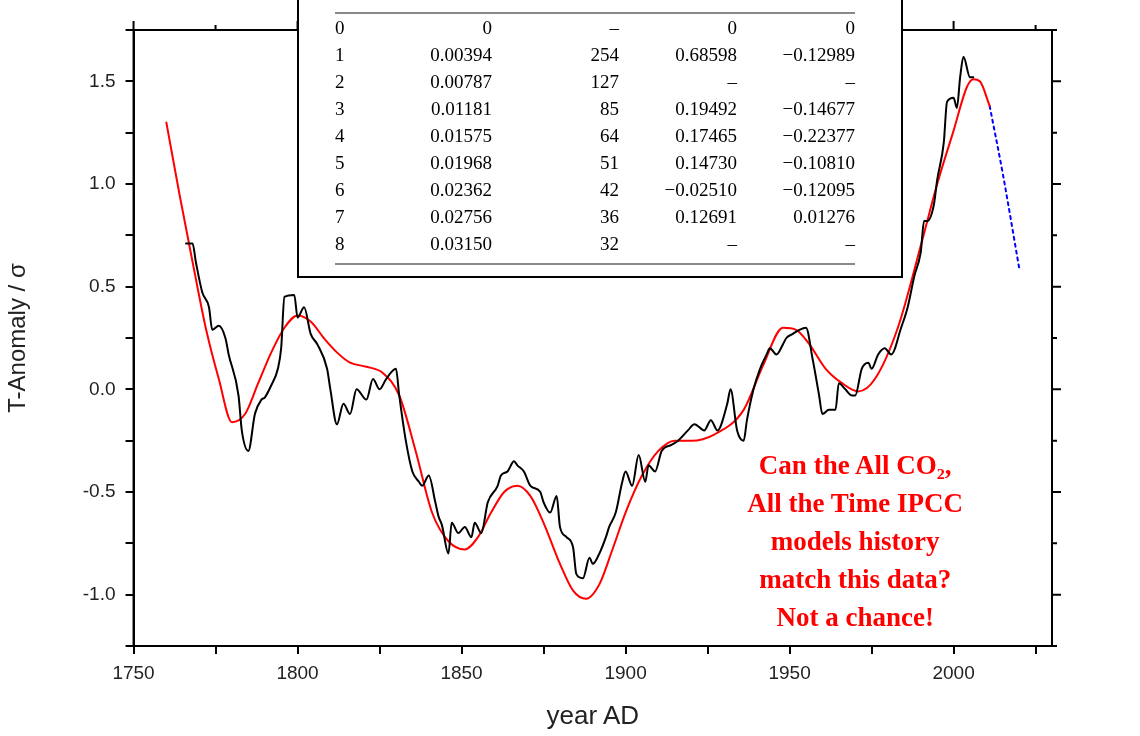 This screenshot has height=736, width=1140. Describe the element at coordinates (102, 285) in the screenshot. I see `y-tick-label: 0.5` at that location.